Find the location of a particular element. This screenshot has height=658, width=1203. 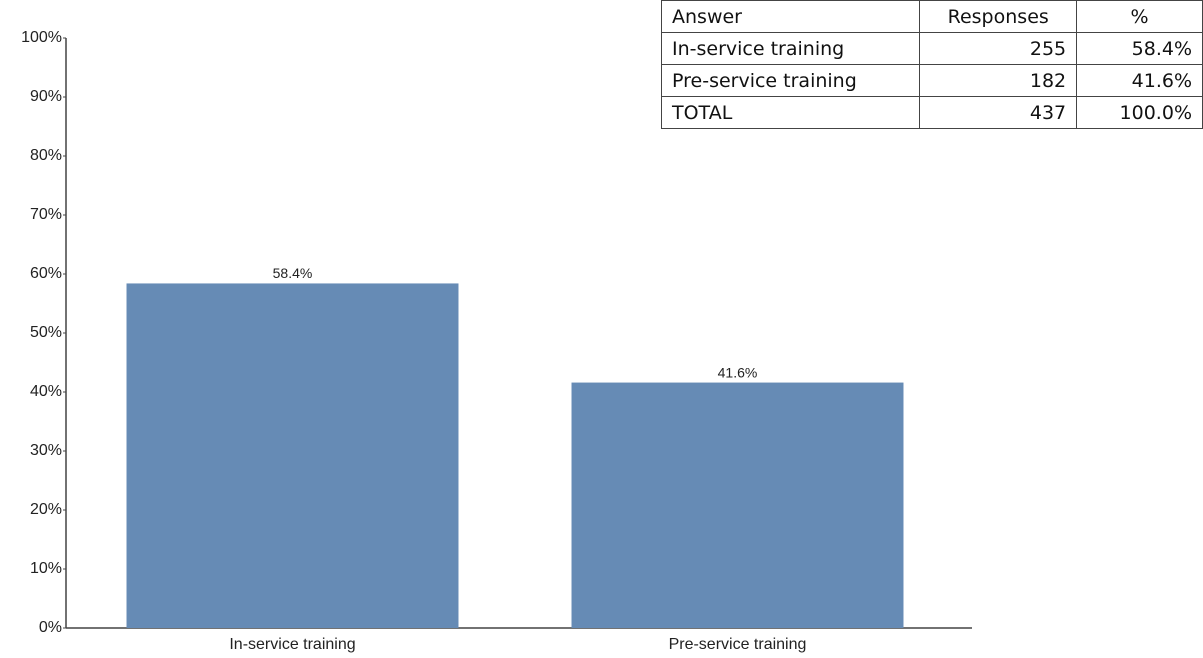

y-tick-label: 90% is located at coordinates (46, 96).